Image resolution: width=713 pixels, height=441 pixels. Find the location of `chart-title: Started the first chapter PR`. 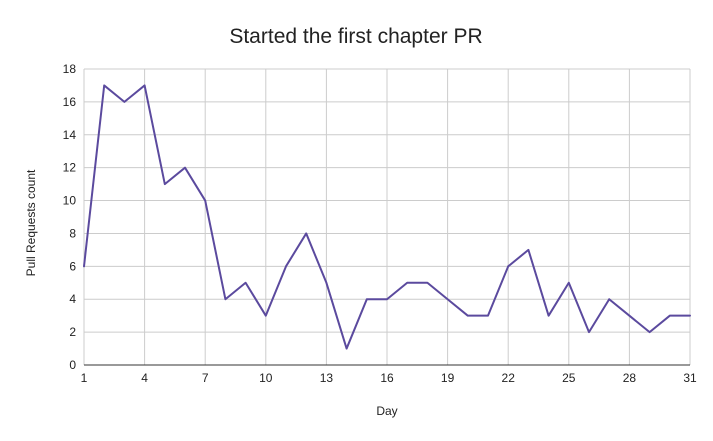

chart-title: Started the first chapter PR is located at coordinates (355, 36).